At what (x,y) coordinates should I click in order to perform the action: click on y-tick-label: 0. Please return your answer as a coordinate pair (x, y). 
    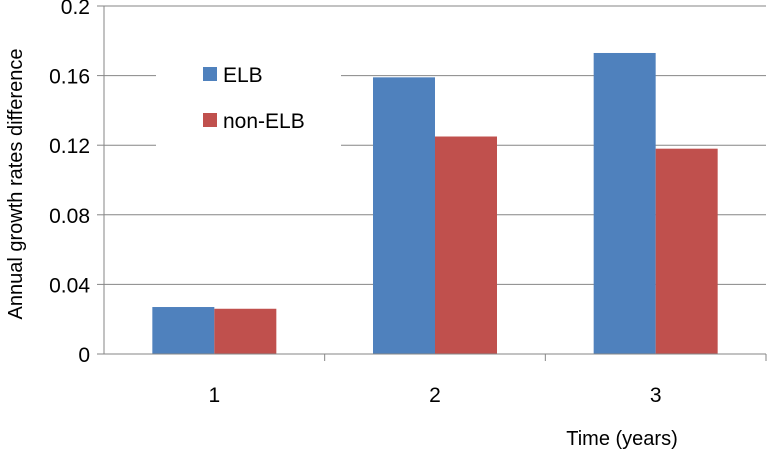
    Looking at the image, I should click on (84, 355).